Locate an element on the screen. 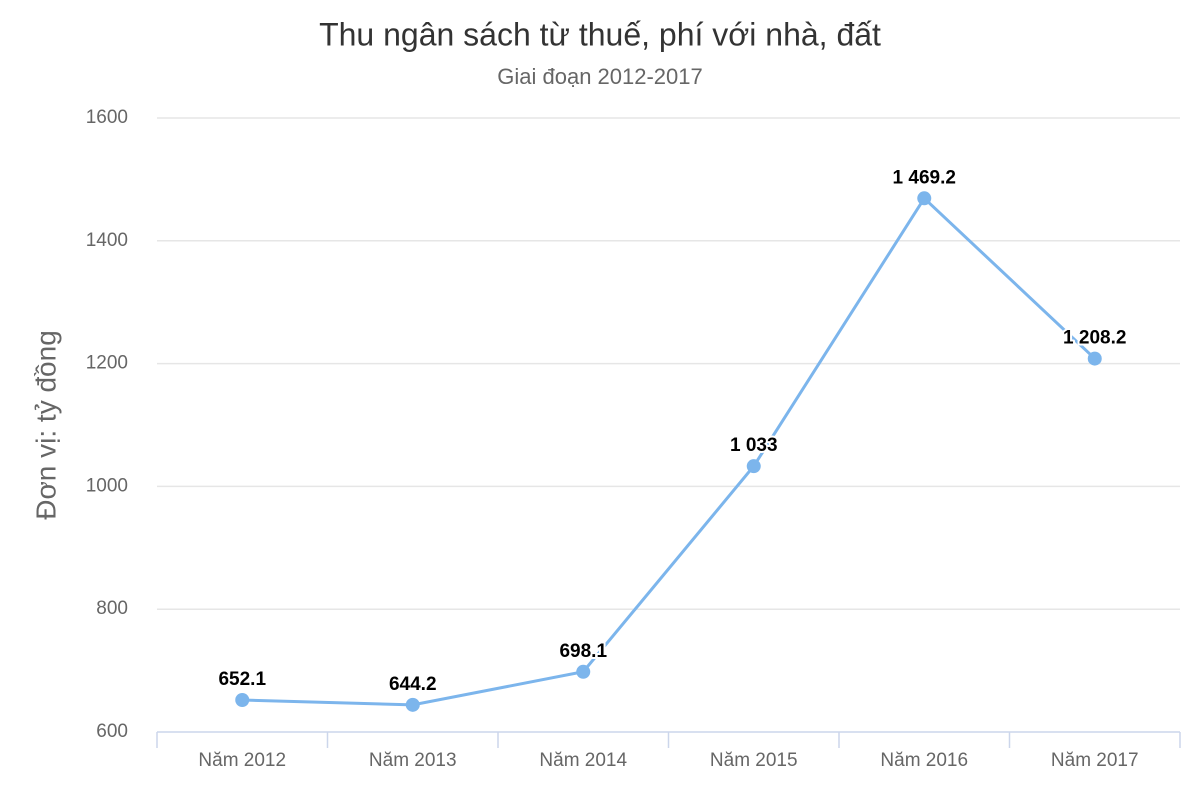 The width and height of the screenshot is (1200, 800). y-tick-label: 1000 is located at coordinates (107, 485).